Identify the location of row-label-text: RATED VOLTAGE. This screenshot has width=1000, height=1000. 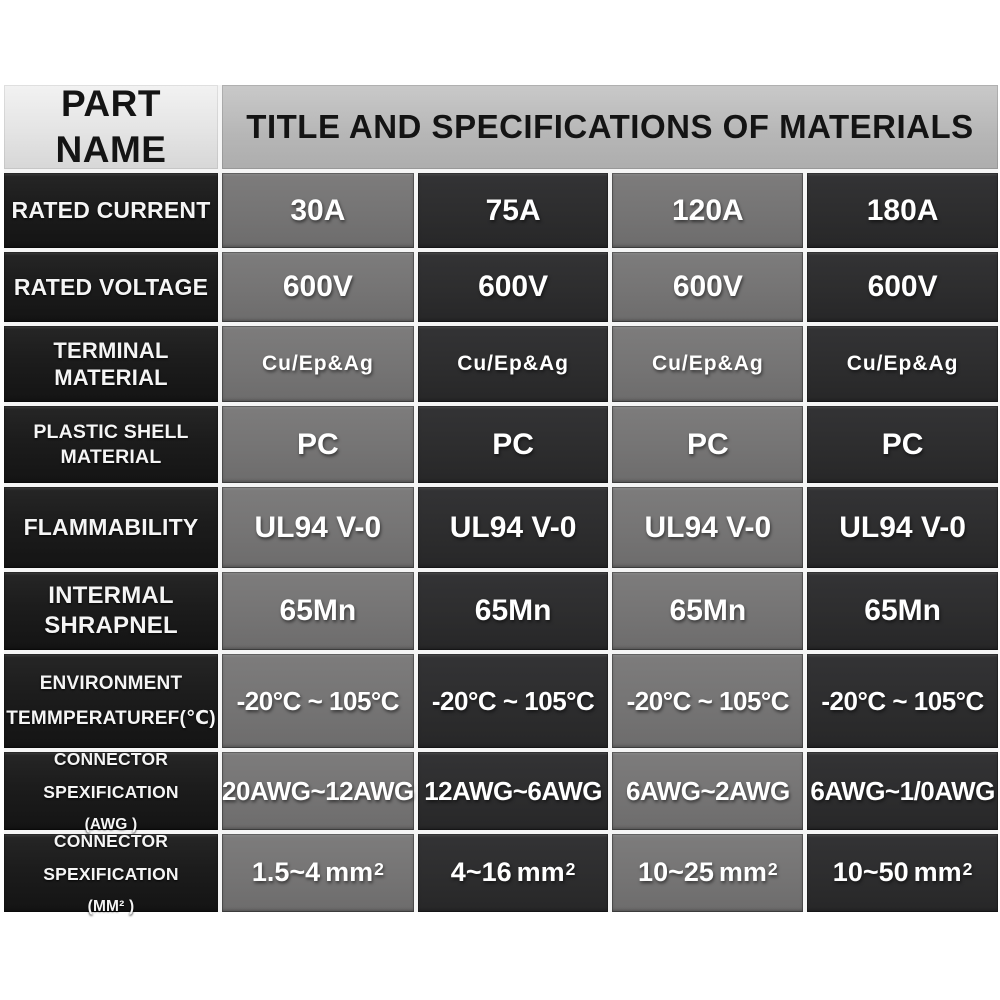
(111, 286).